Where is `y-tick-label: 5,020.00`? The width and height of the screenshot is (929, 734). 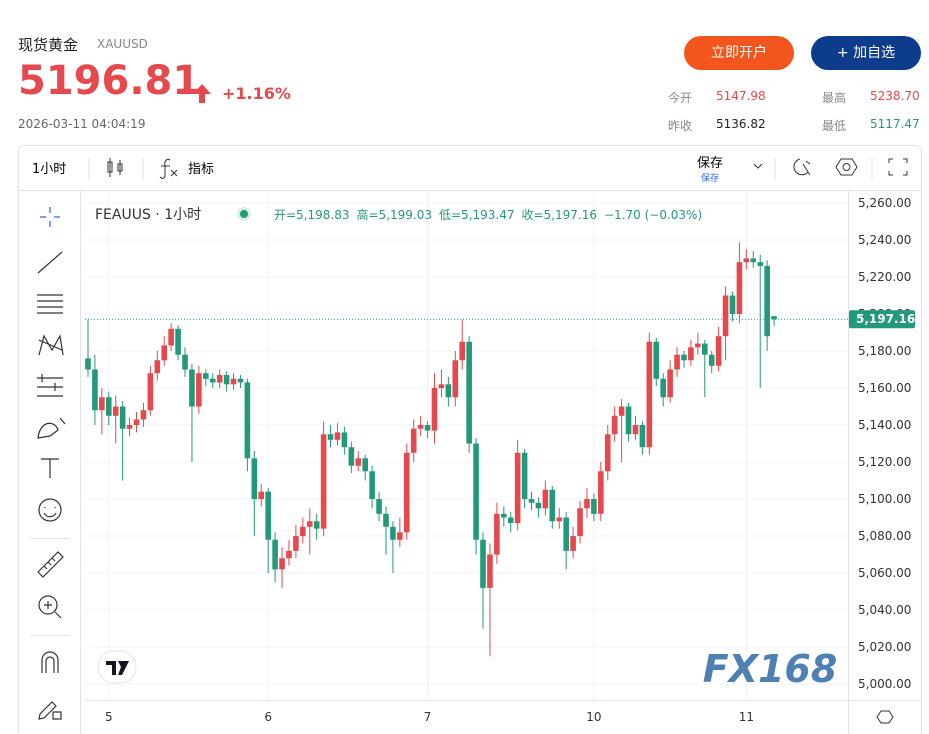 y-tick-label: 5,020.00 is located at coordinates (884, 647).